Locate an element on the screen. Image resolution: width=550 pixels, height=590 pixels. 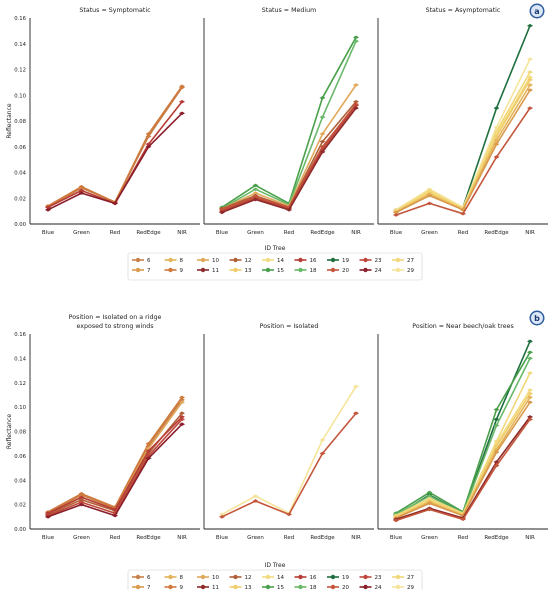
legend-label: 16 is located at coordinates (313, 578).